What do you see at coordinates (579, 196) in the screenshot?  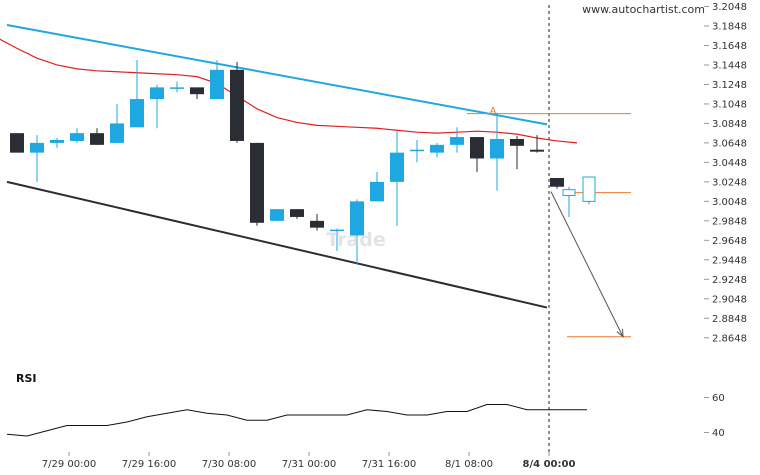 I see `projected-candles` at bounding box center [579, 196].